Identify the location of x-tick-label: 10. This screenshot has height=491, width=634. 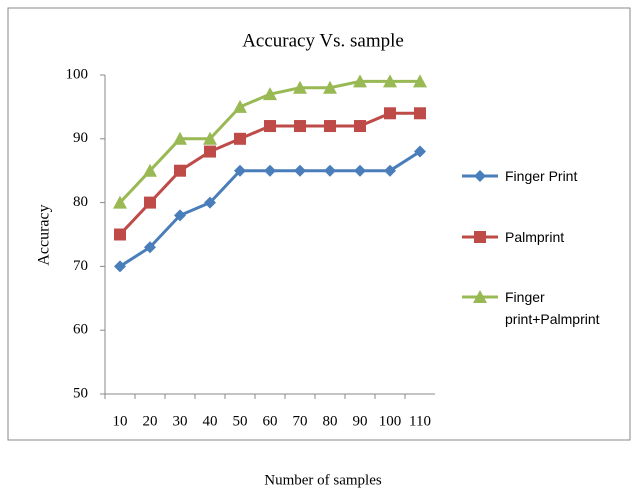
(120, 421).